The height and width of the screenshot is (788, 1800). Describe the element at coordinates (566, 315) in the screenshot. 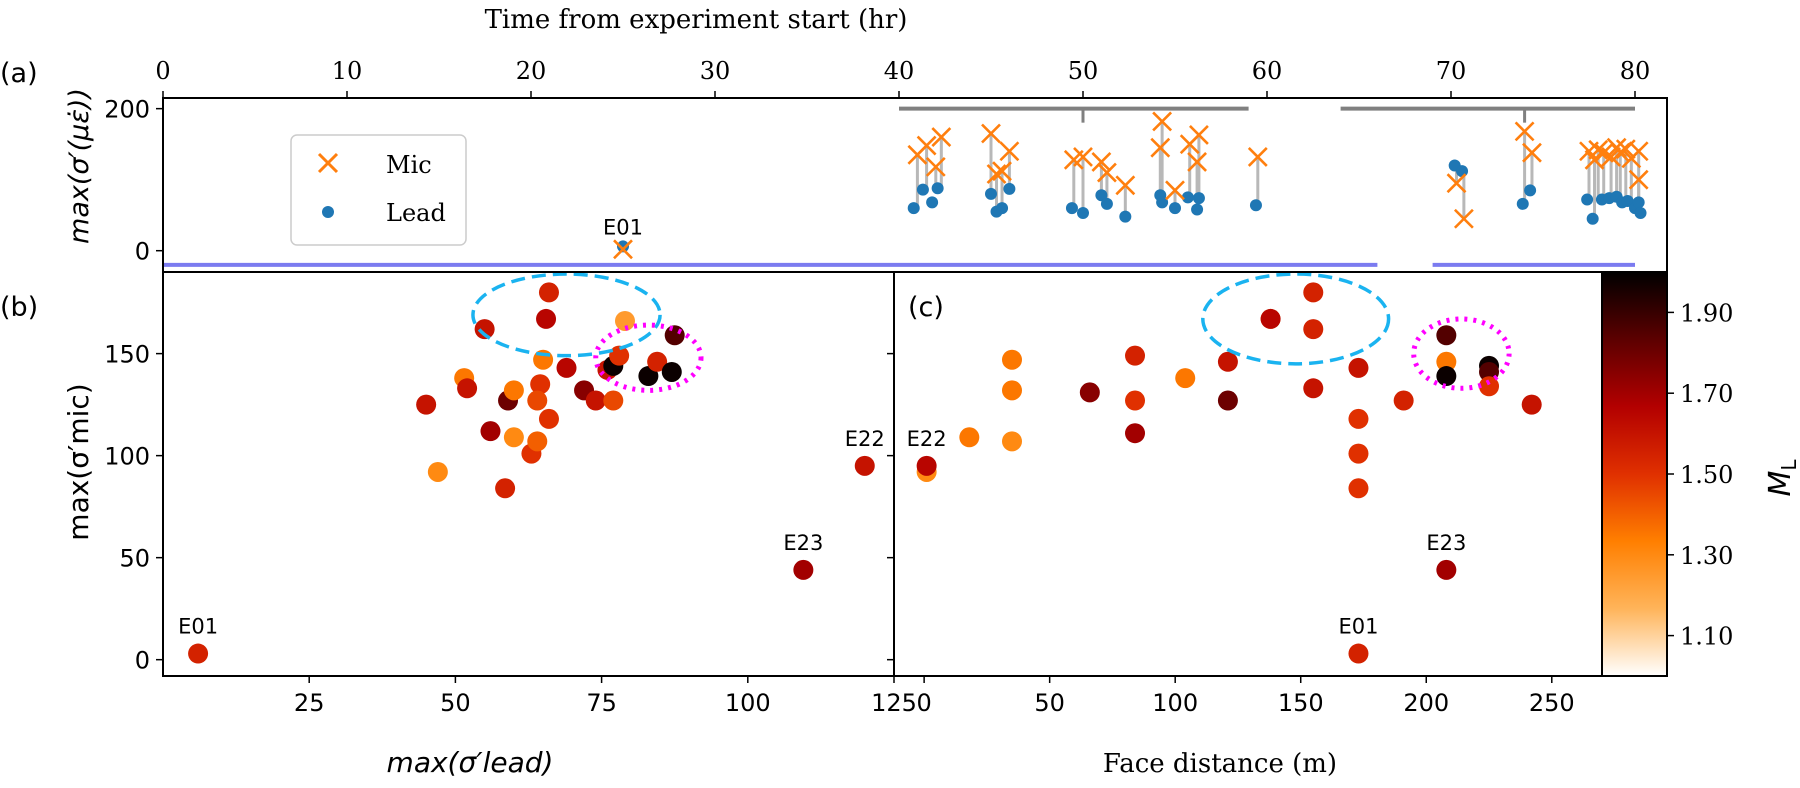

I see `cluster-dashed-ellipse` at that location.